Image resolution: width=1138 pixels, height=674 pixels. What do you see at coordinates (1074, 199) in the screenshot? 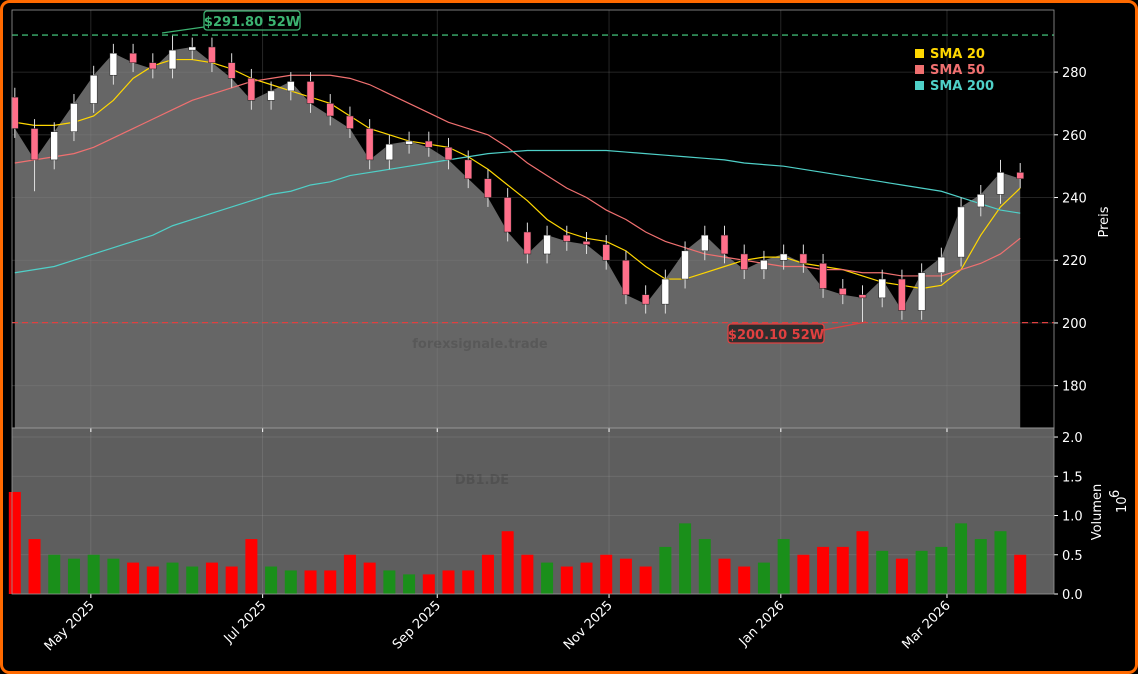
I see `y-tick-label: 240` at bounding box center [1074, 199].